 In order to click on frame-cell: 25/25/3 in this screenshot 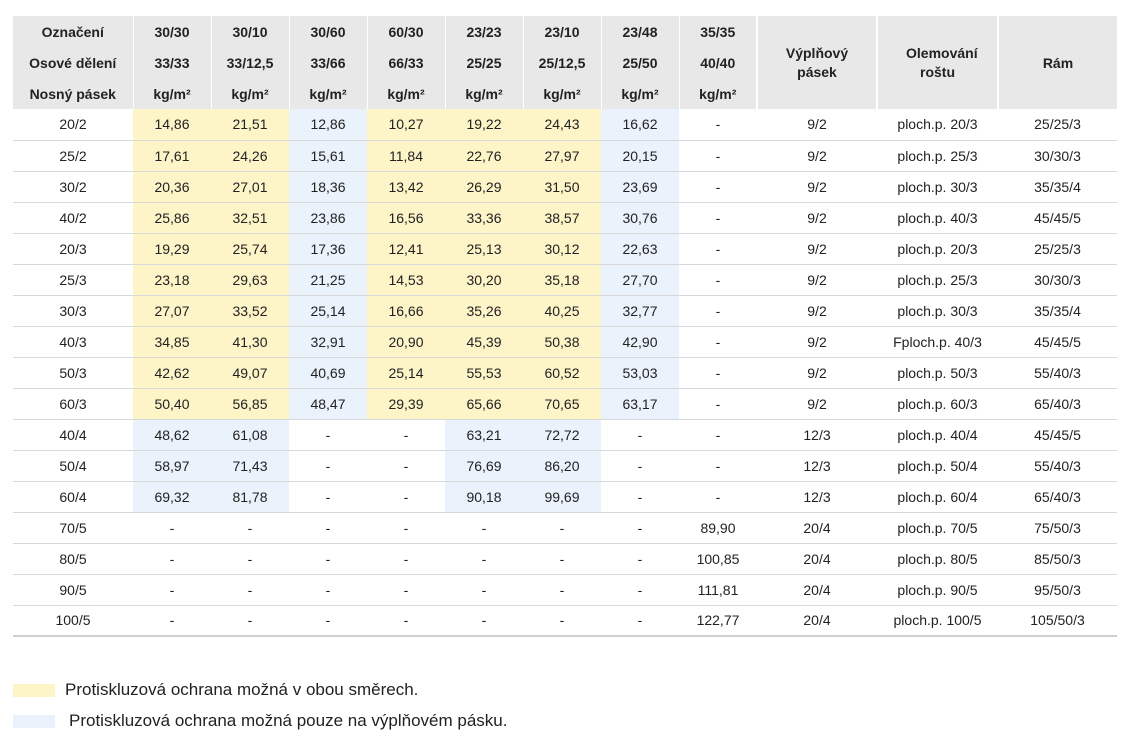, I will do `click(1057, 125)`.